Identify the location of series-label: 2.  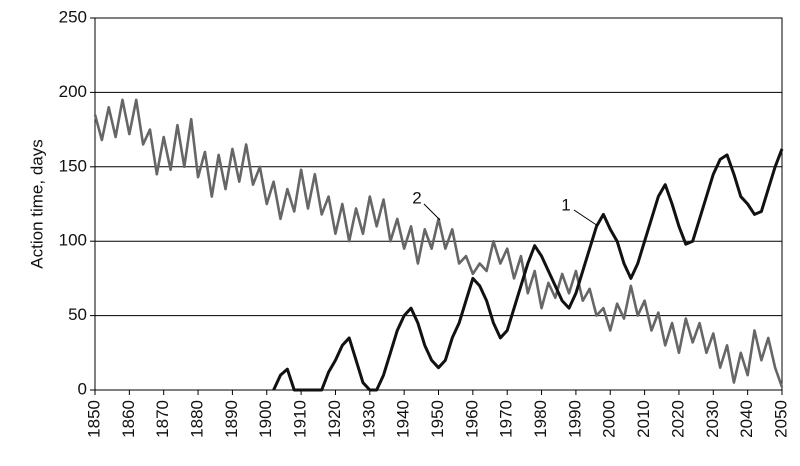
(416, 197).